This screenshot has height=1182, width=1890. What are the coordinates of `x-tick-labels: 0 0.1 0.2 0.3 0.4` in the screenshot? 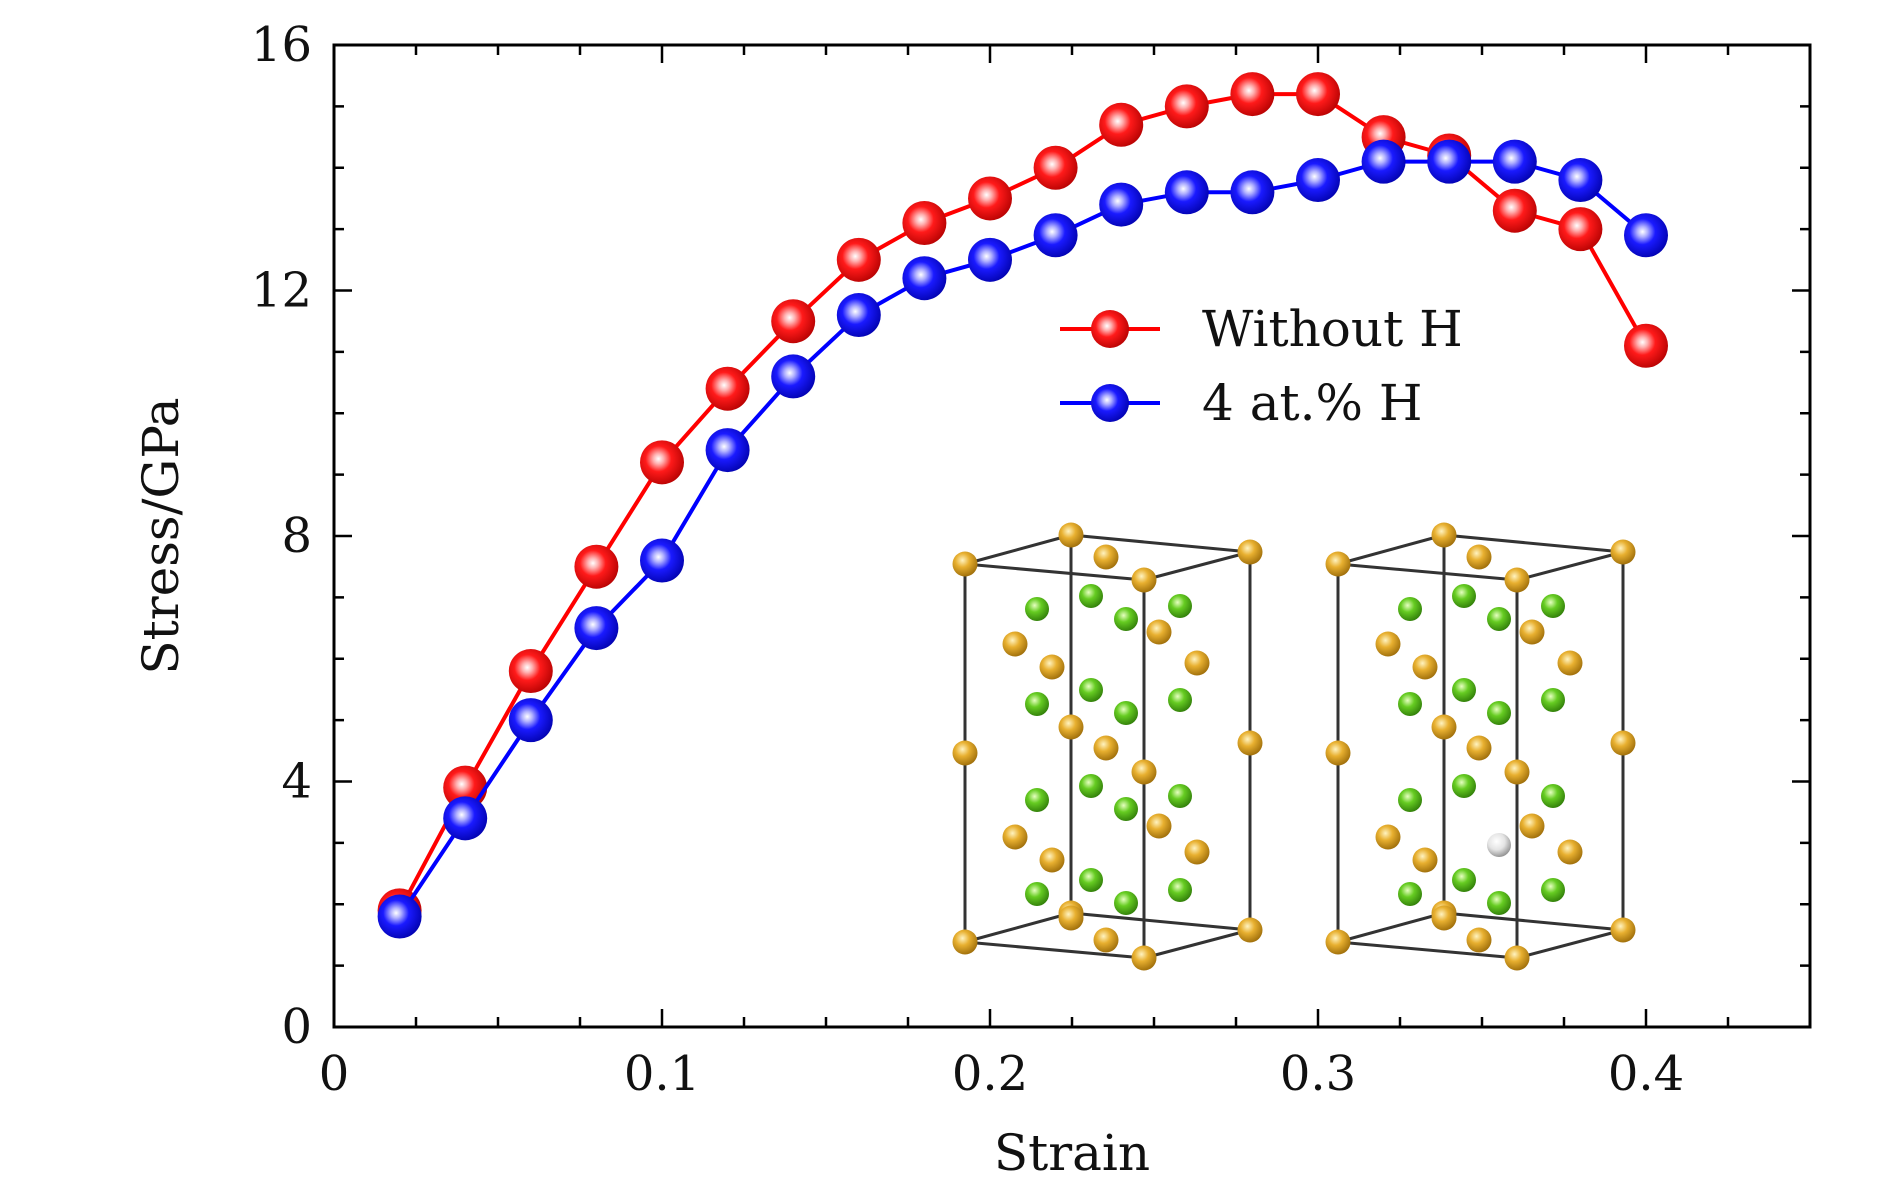 It's located at (1001, 1074).